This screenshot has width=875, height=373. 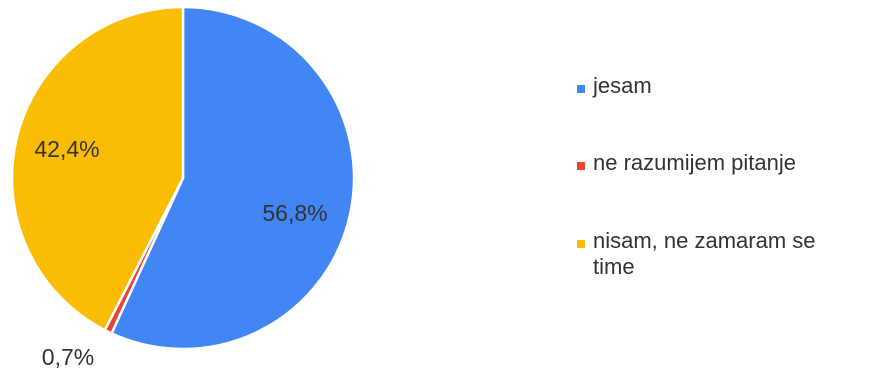 I want to click on slice-value-label: 42,4%, so click(x=66, y=149).